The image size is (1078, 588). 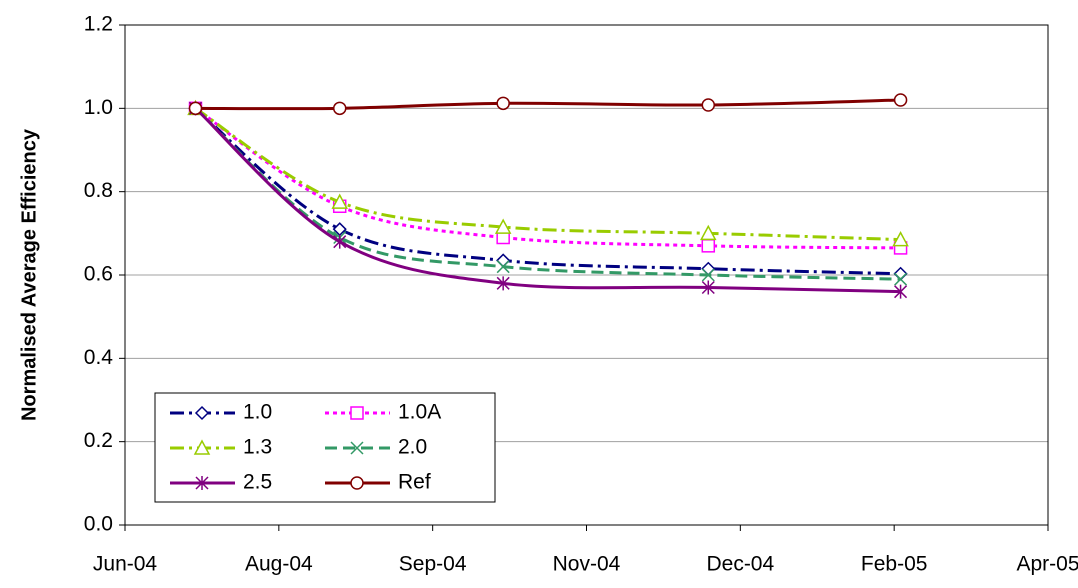 What do you see at coordinates (99, 357) in the screenshot?
I see `y-tick-label: 0.4` at bounding box center [99, 357].